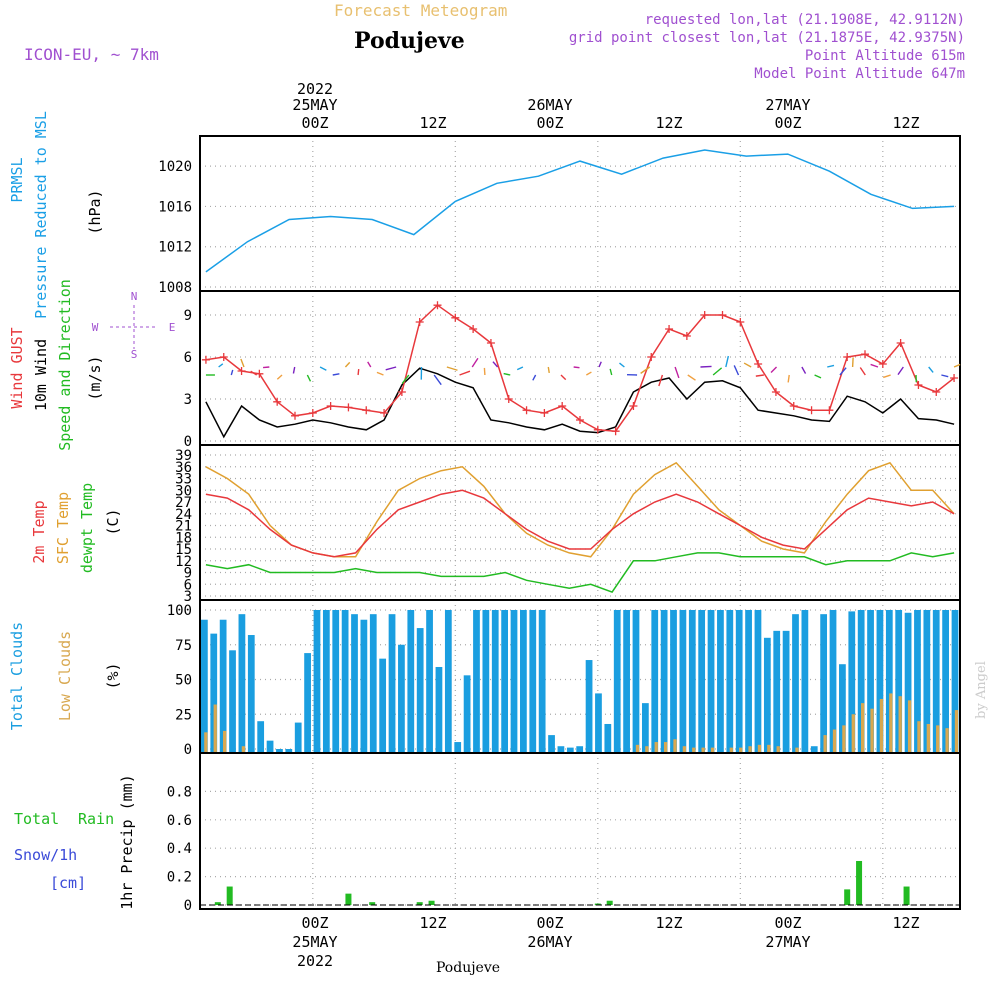 The image size is (1000, 1000). What do you see at coordinates (68, 883) in the screenshot?
I see `precip-snow-unit: [cm]` at bounding box center [68, 883].